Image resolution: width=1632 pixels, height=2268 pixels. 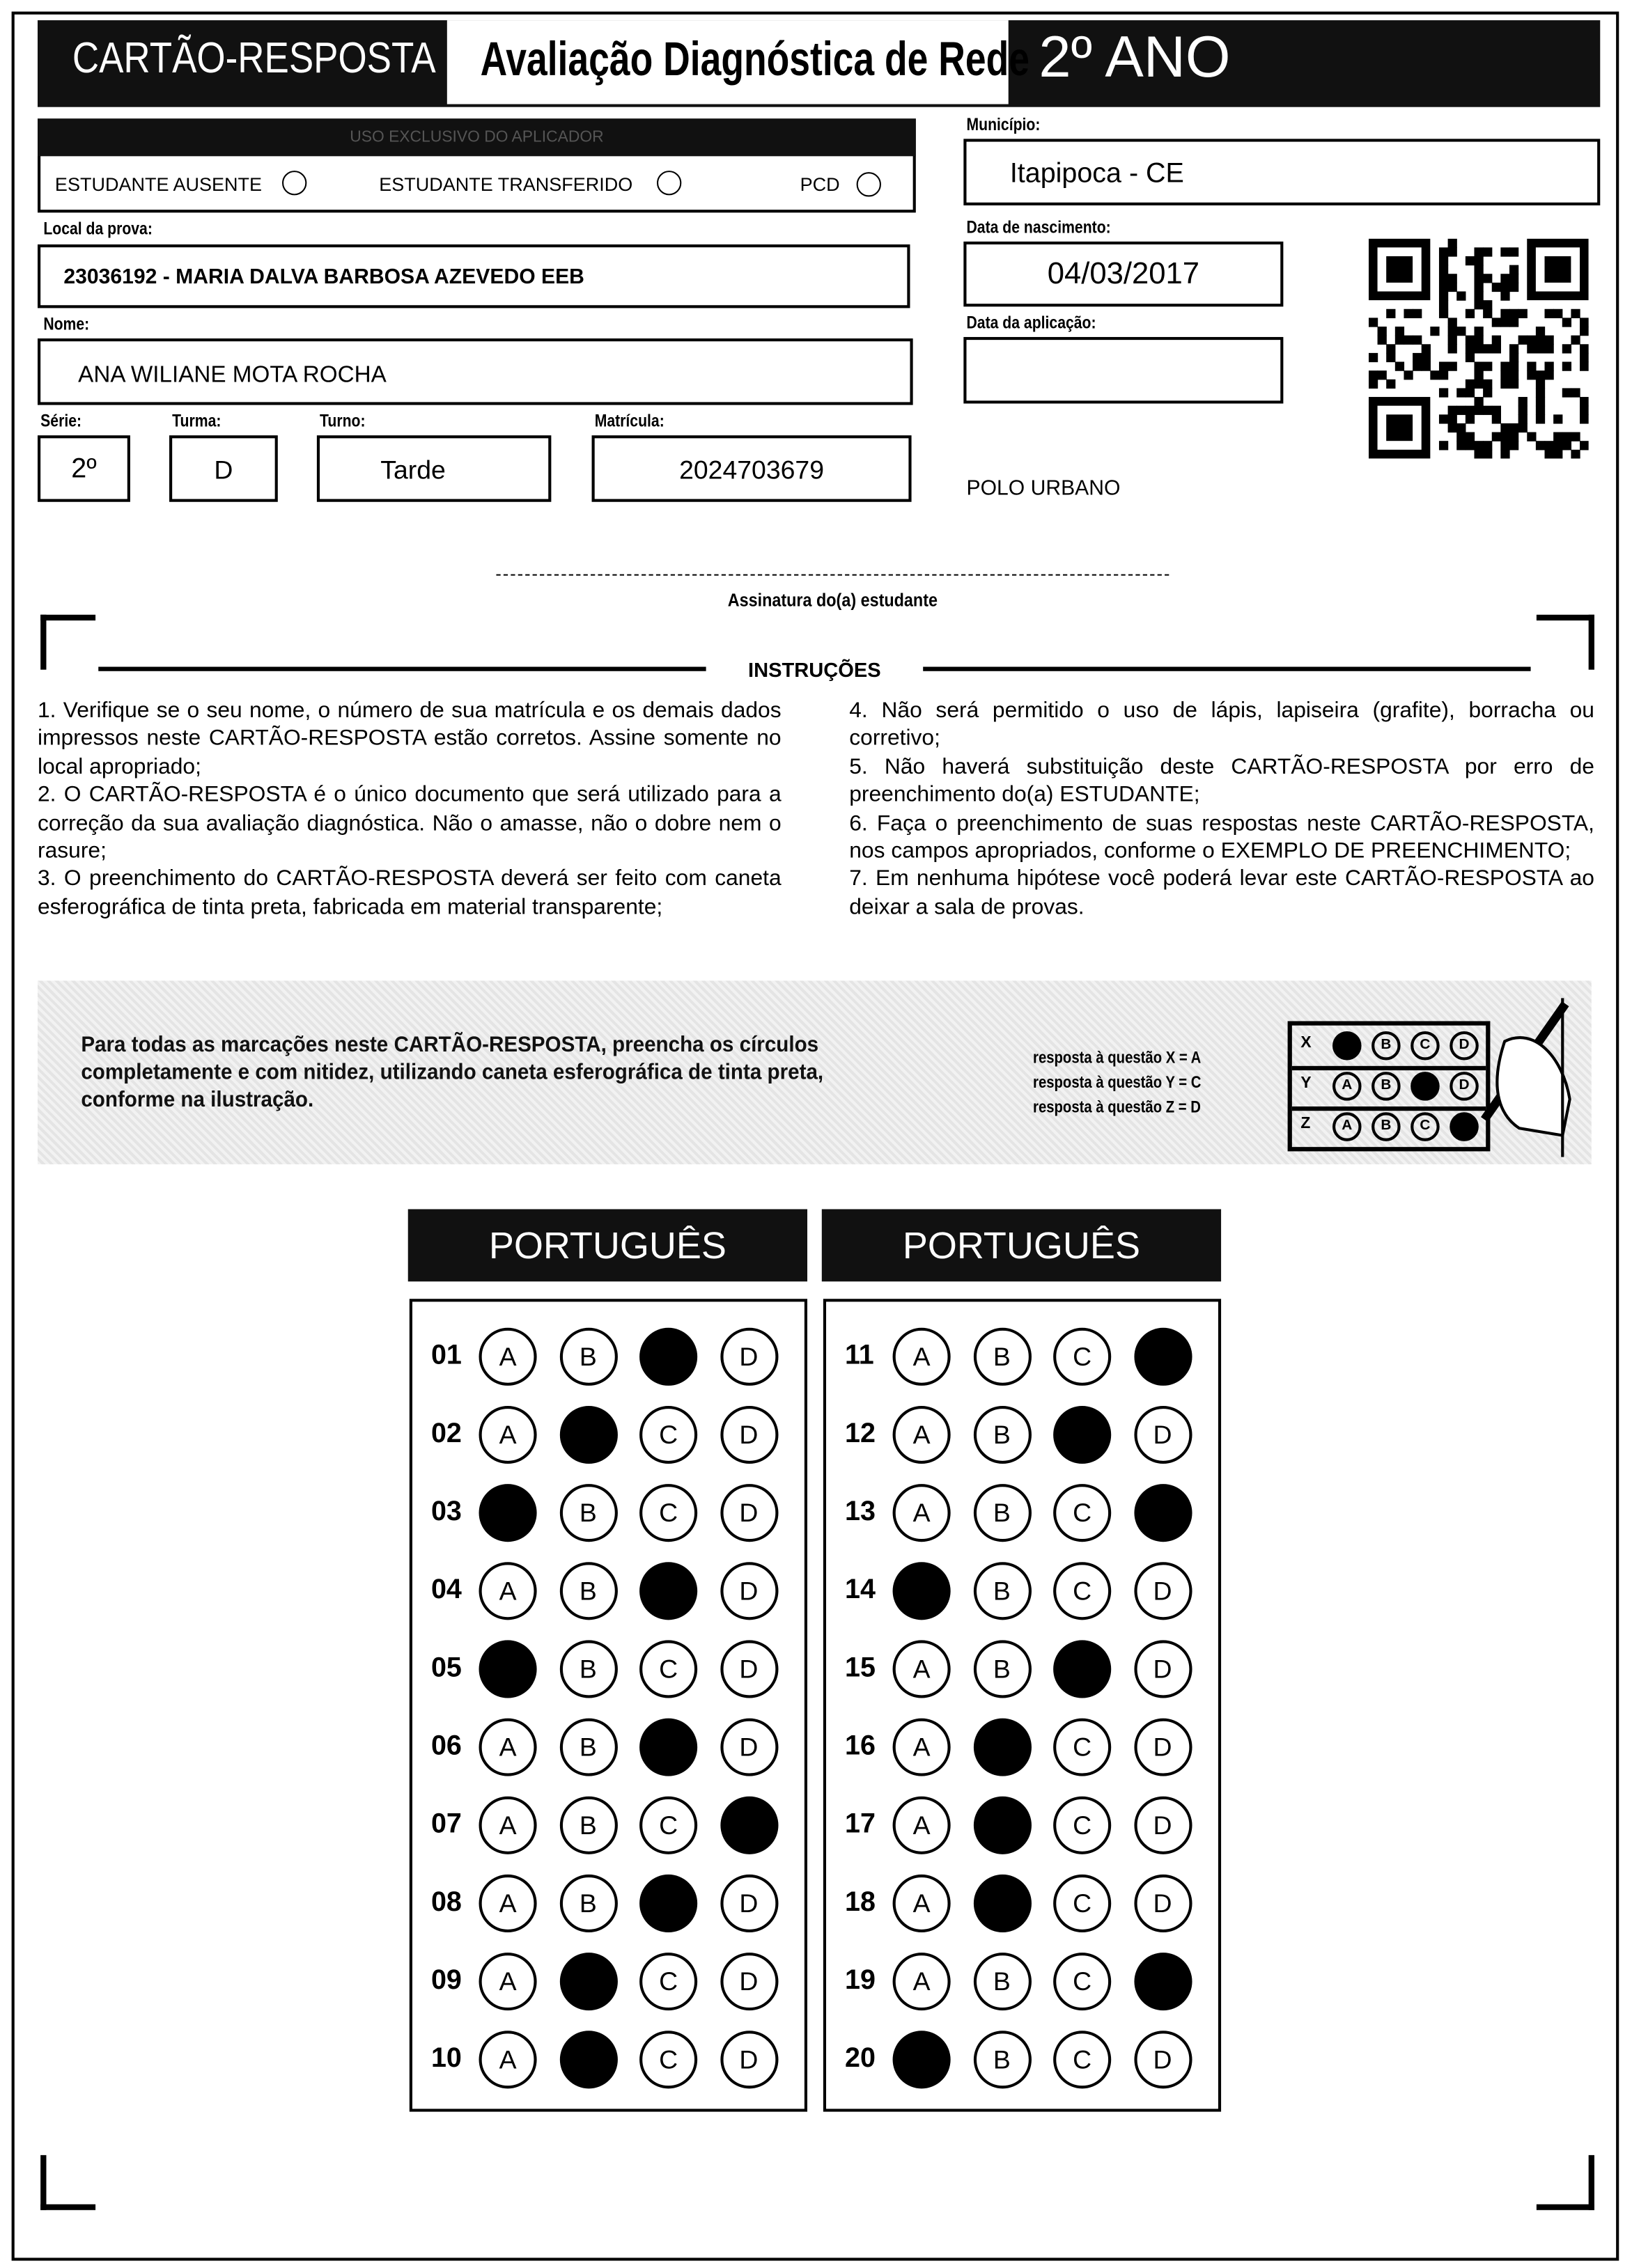 I want to click on corner-mark, so click(x=68, y=2207).